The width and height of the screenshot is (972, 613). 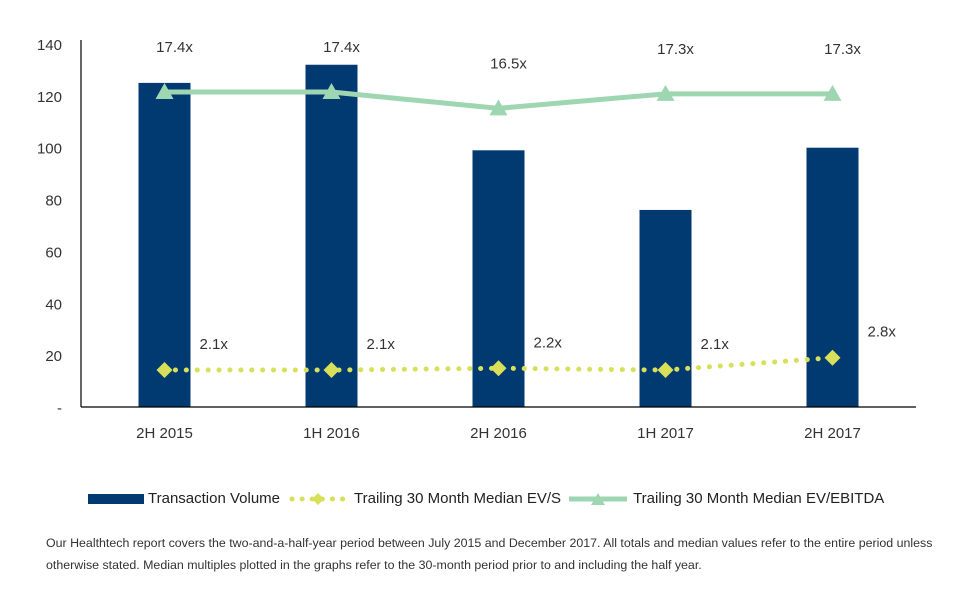 I want to click on legend-item-transaction-volume: Transaction Volume, so click(x=184, y=498).